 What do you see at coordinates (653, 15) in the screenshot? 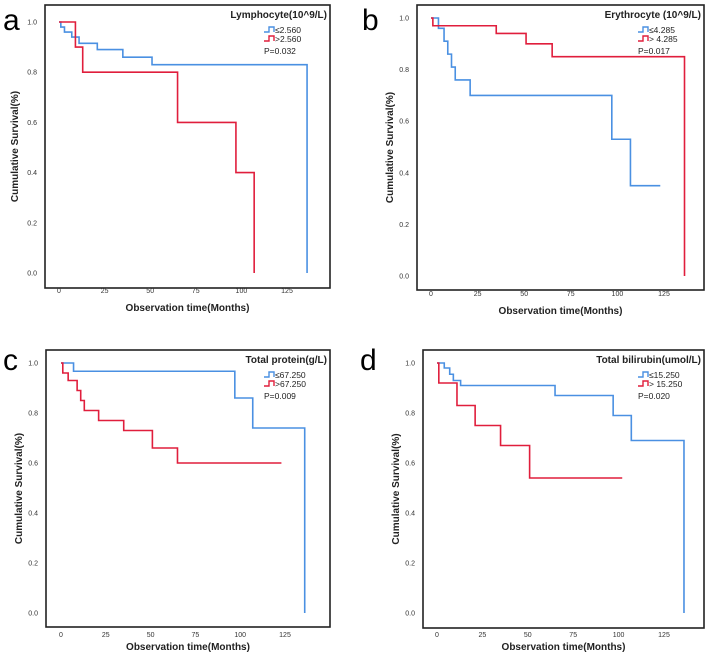
I see `legend-title: Erythrocyte (10^9/L)` at bounding box center [653, 15].